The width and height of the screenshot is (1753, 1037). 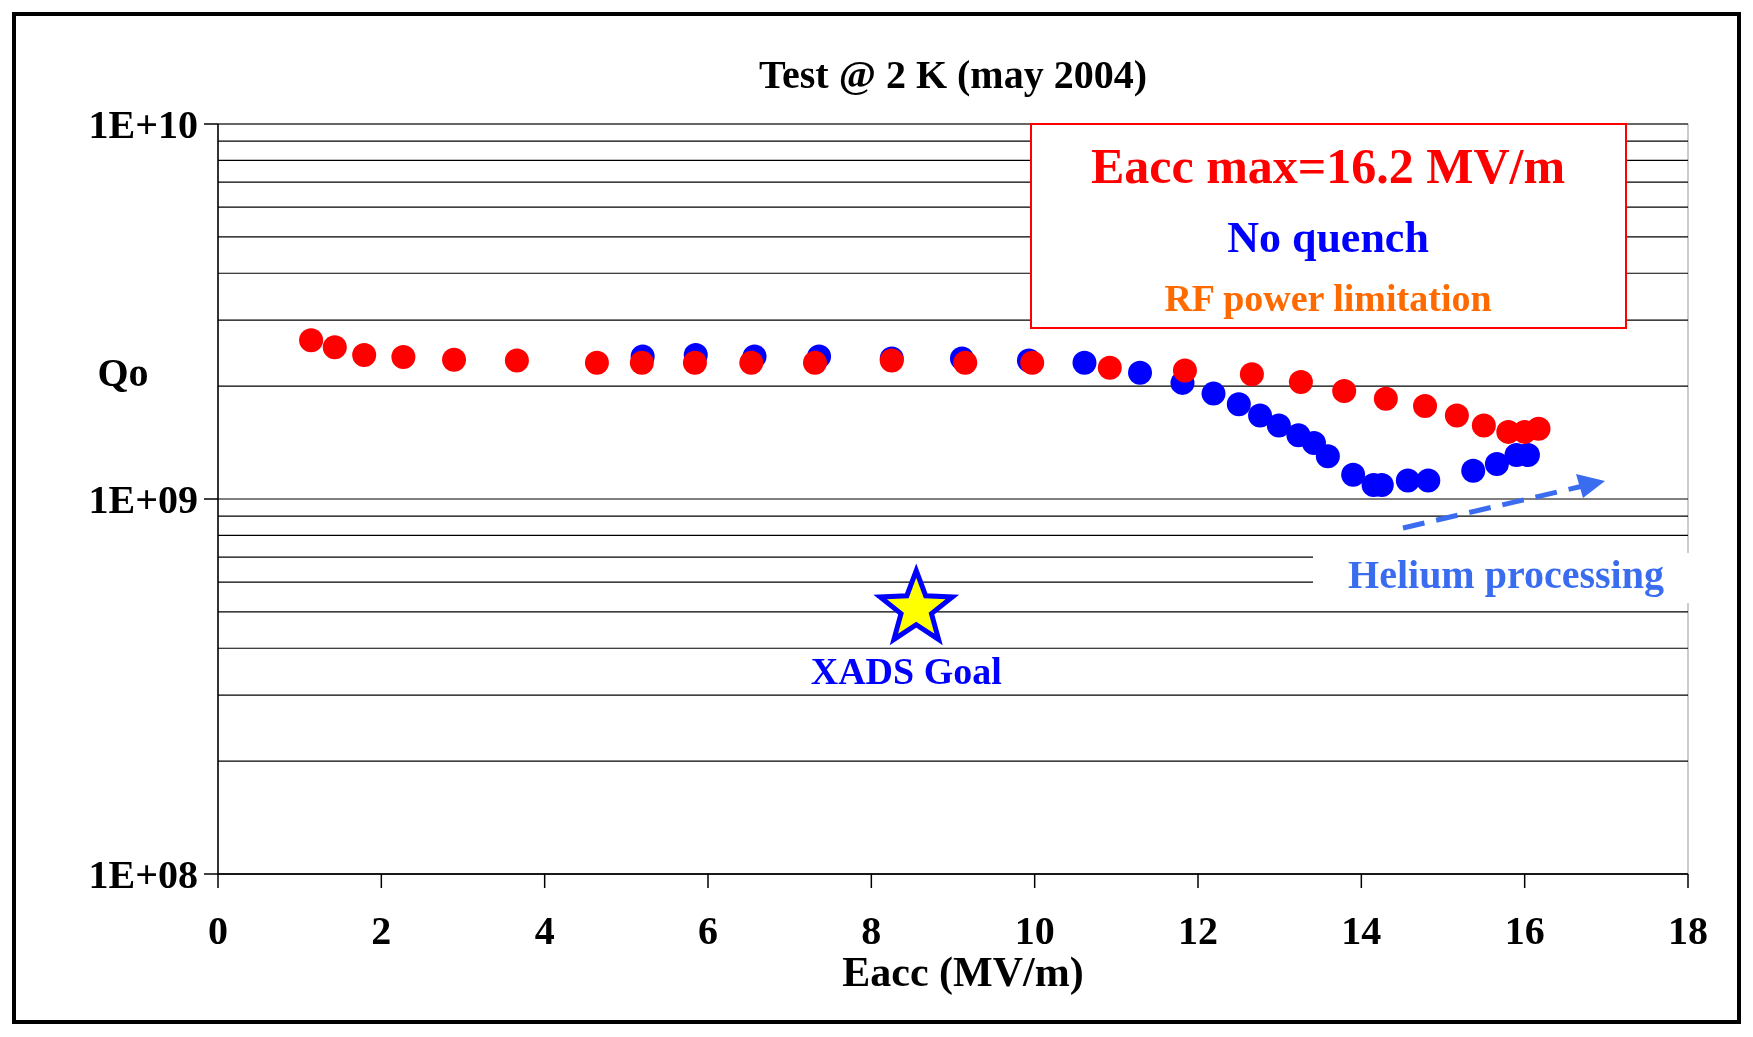 What do you see at coordinates (381, 930) in the screenshot?
I see `x-tick-label: 2` at bounding box center [381, 930].